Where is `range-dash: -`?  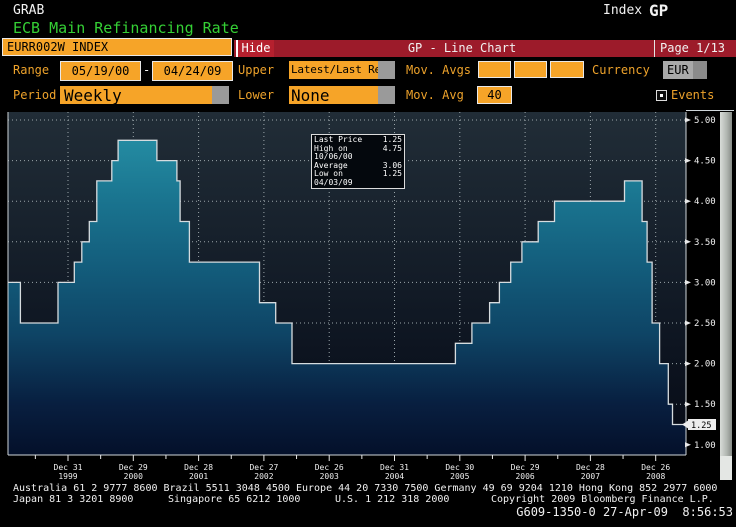 range-dash: - is located at coordinates (147, 70).